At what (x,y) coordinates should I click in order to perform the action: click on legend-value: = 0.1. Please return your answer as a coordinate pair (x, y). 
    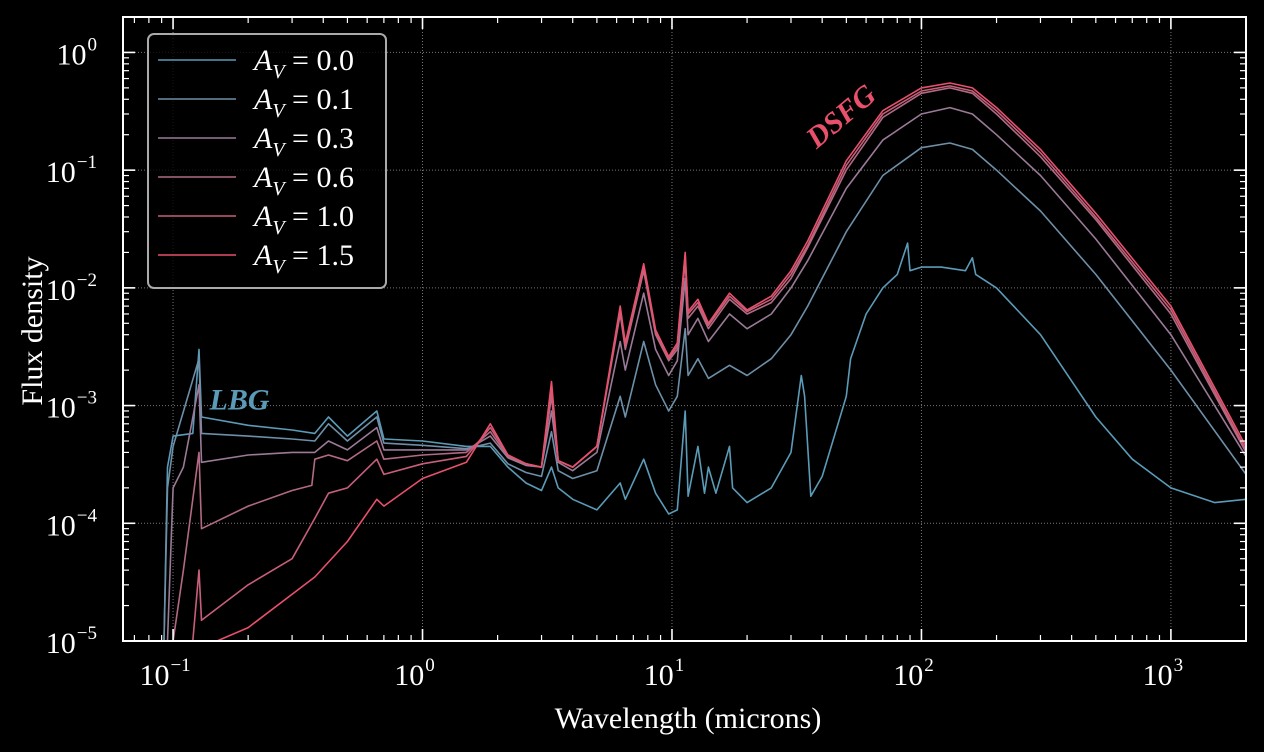
    Looking at the image, I should click on (319, 99).